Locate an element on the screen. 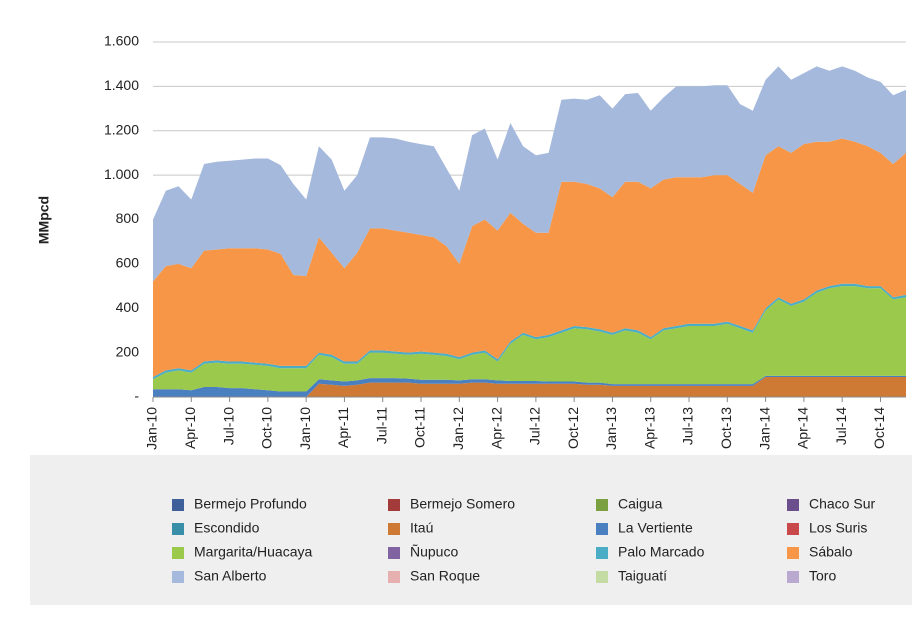 The width and height of the screenshot is (922, 617). y-tick-label: 1.400 is located at coordinates (121, 85).